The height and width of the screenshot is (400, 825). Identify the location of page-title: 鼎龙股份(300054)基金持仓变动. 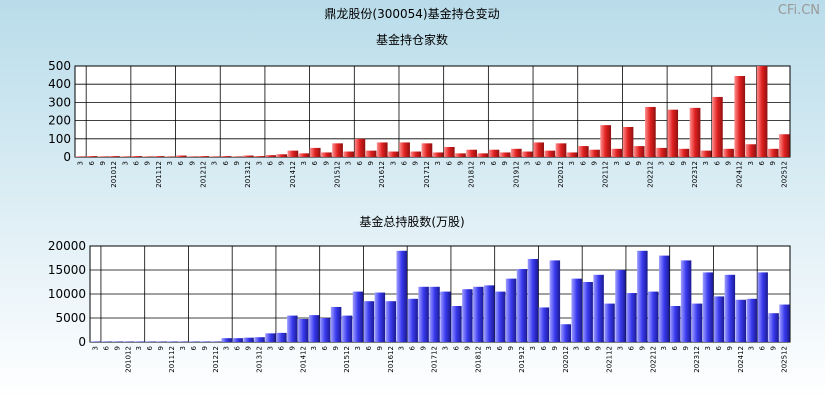
(411, 13).